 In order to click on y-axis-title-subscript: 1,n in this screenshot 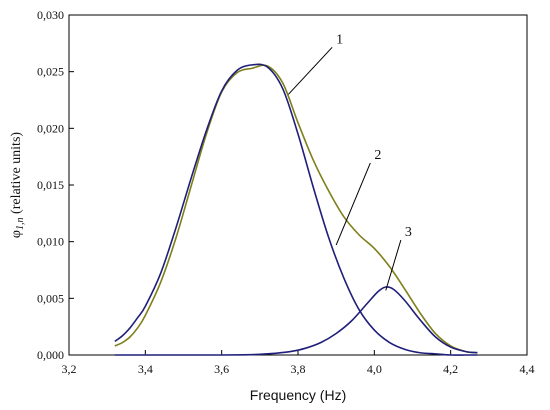, I will do `click(20, 223)`.